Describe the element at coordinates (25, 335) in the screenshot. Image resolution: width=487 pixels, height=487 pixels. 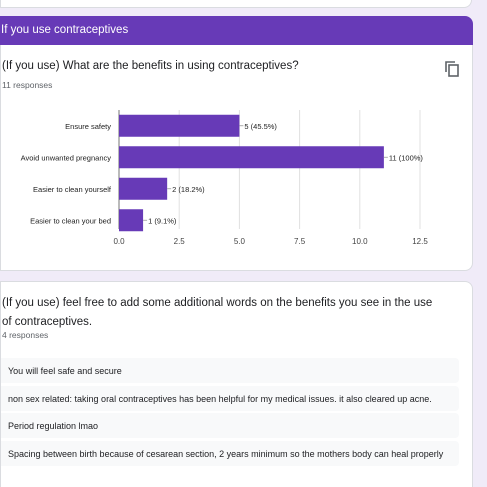
I see `response-count: 4 responses` at that location.